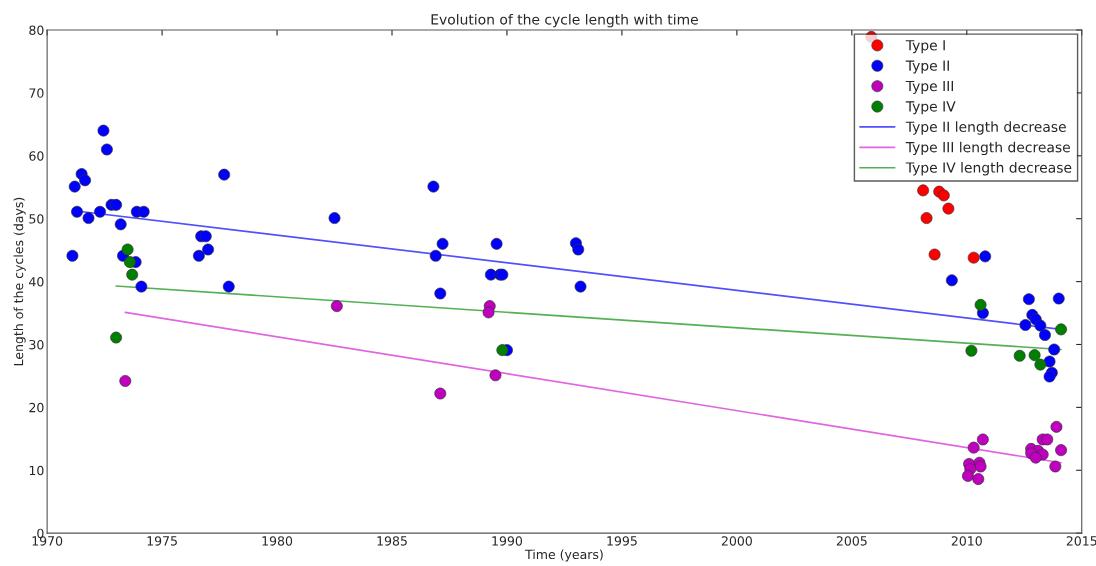 This screenshot has width=1096, height=566. Describe the element at coordinates (36, 407) in the screenshot. I see `y-tick-label: 20` at that location.